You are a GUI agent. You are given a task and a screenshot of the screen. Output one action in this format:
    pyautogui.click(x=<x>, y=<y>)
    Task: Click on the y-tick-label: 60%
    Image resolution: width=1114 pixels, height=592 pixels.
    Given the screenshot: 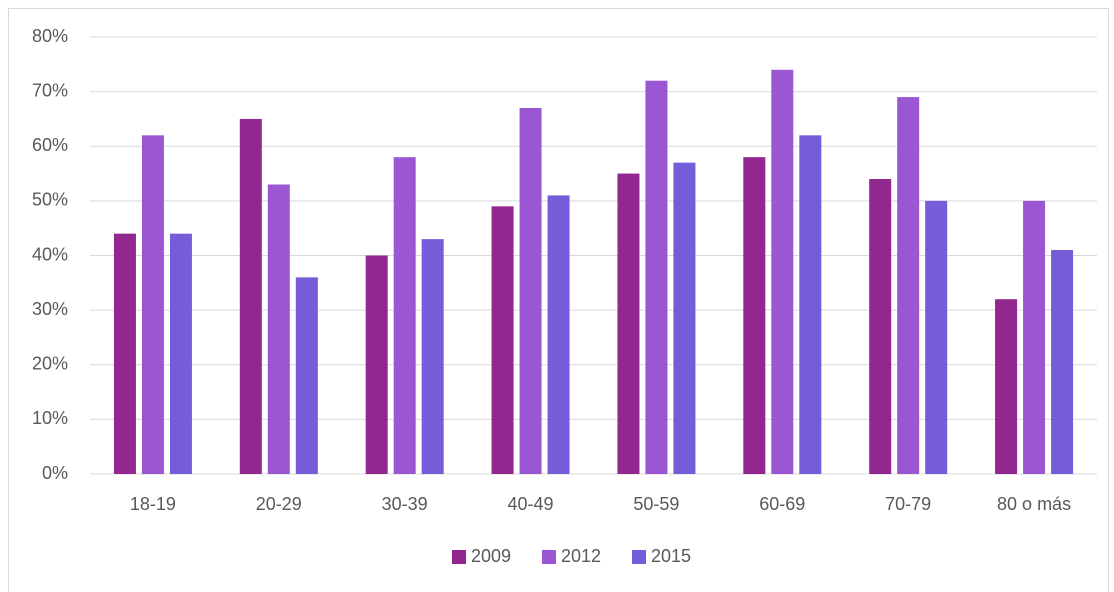 What is the action you would take?
    pyautogui.click(x=50, y=145)
    